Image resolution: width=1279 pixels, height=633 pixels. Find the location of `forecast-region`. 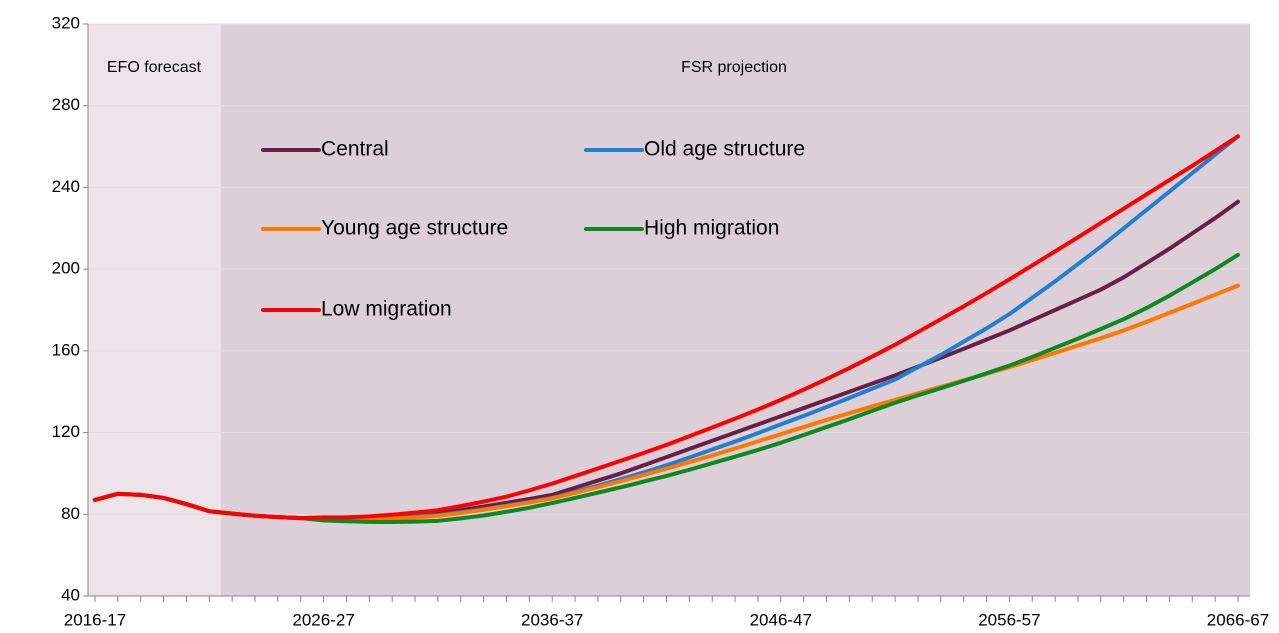

forecast-region is located at coordinates (154, 310).